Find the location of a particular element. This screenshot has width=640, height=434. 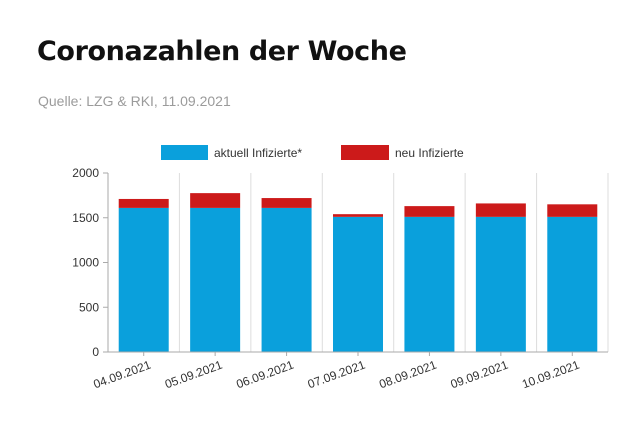

chart-title: Coronazahlen der Woche is located at coordinates (222, 51).